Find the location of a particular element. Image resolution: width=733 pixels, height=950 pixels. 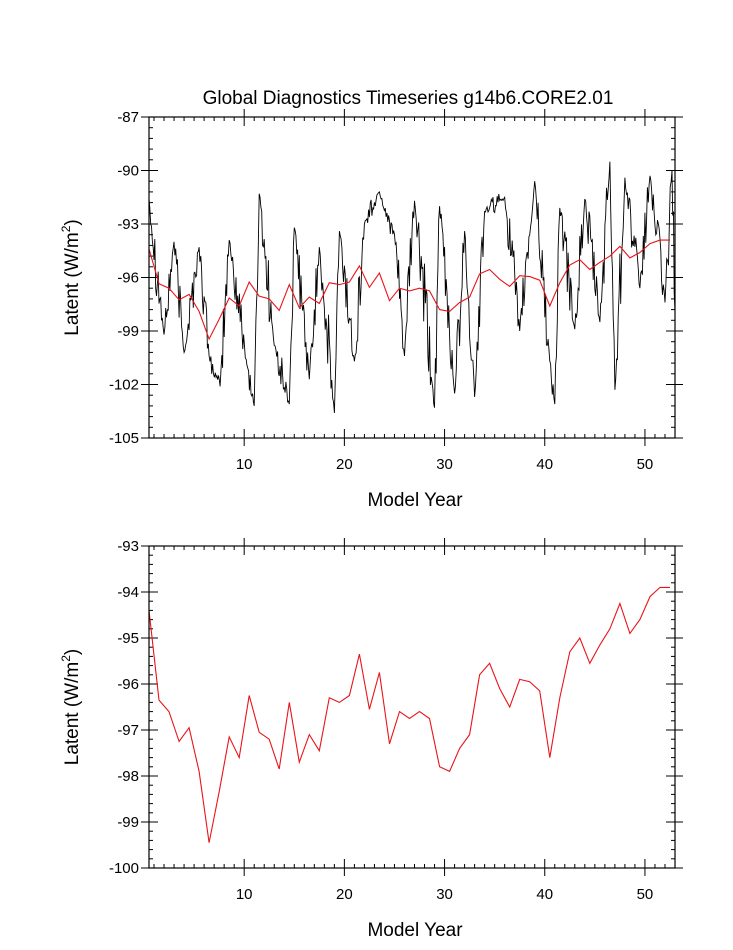

series-annual-line is located at coordinates (409, 290).